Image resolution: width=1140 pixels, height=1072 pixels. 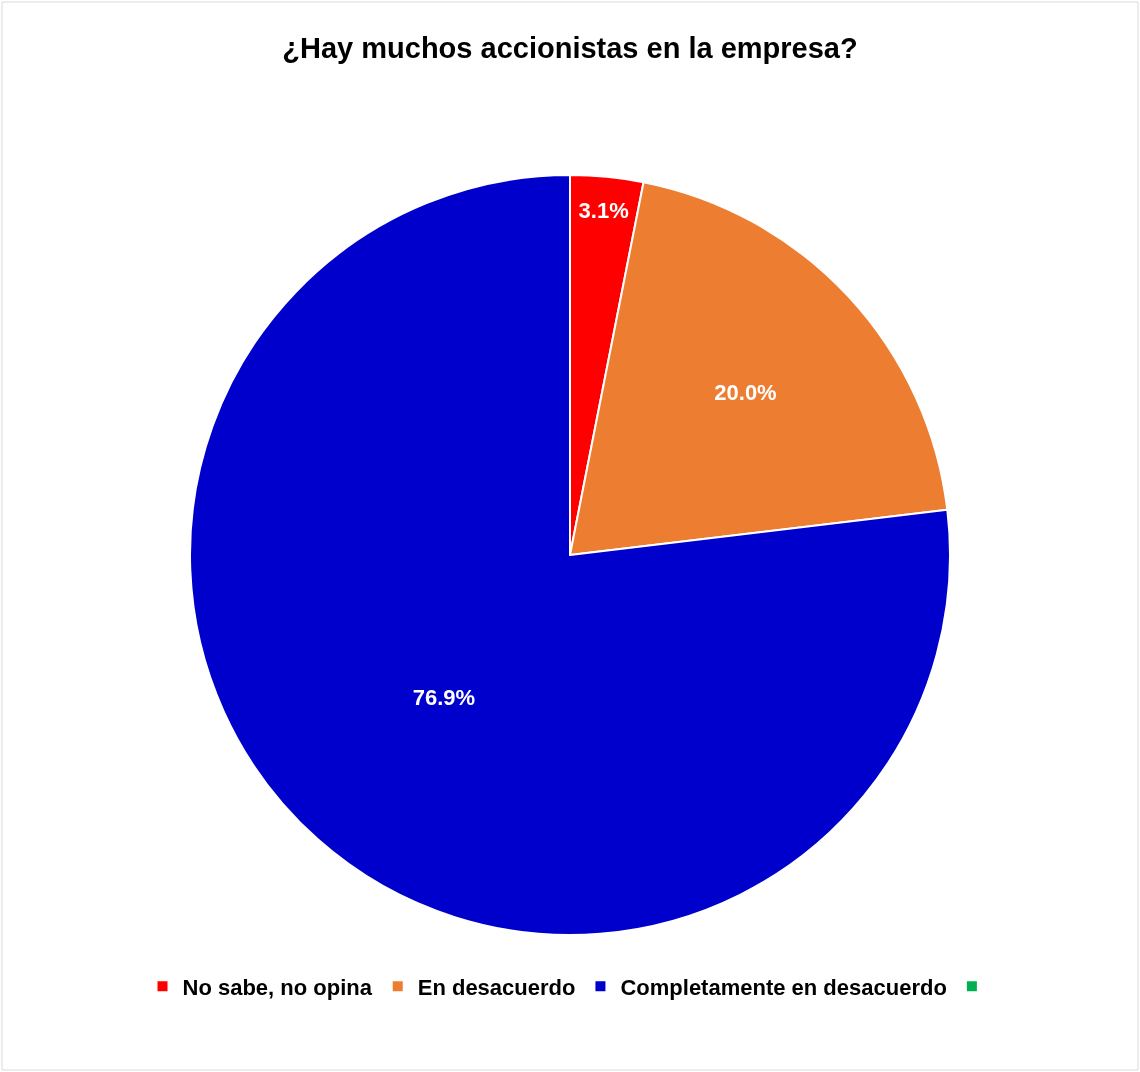 I want to click on legend-label: En desacuerdo, so click(x=496, y=987).